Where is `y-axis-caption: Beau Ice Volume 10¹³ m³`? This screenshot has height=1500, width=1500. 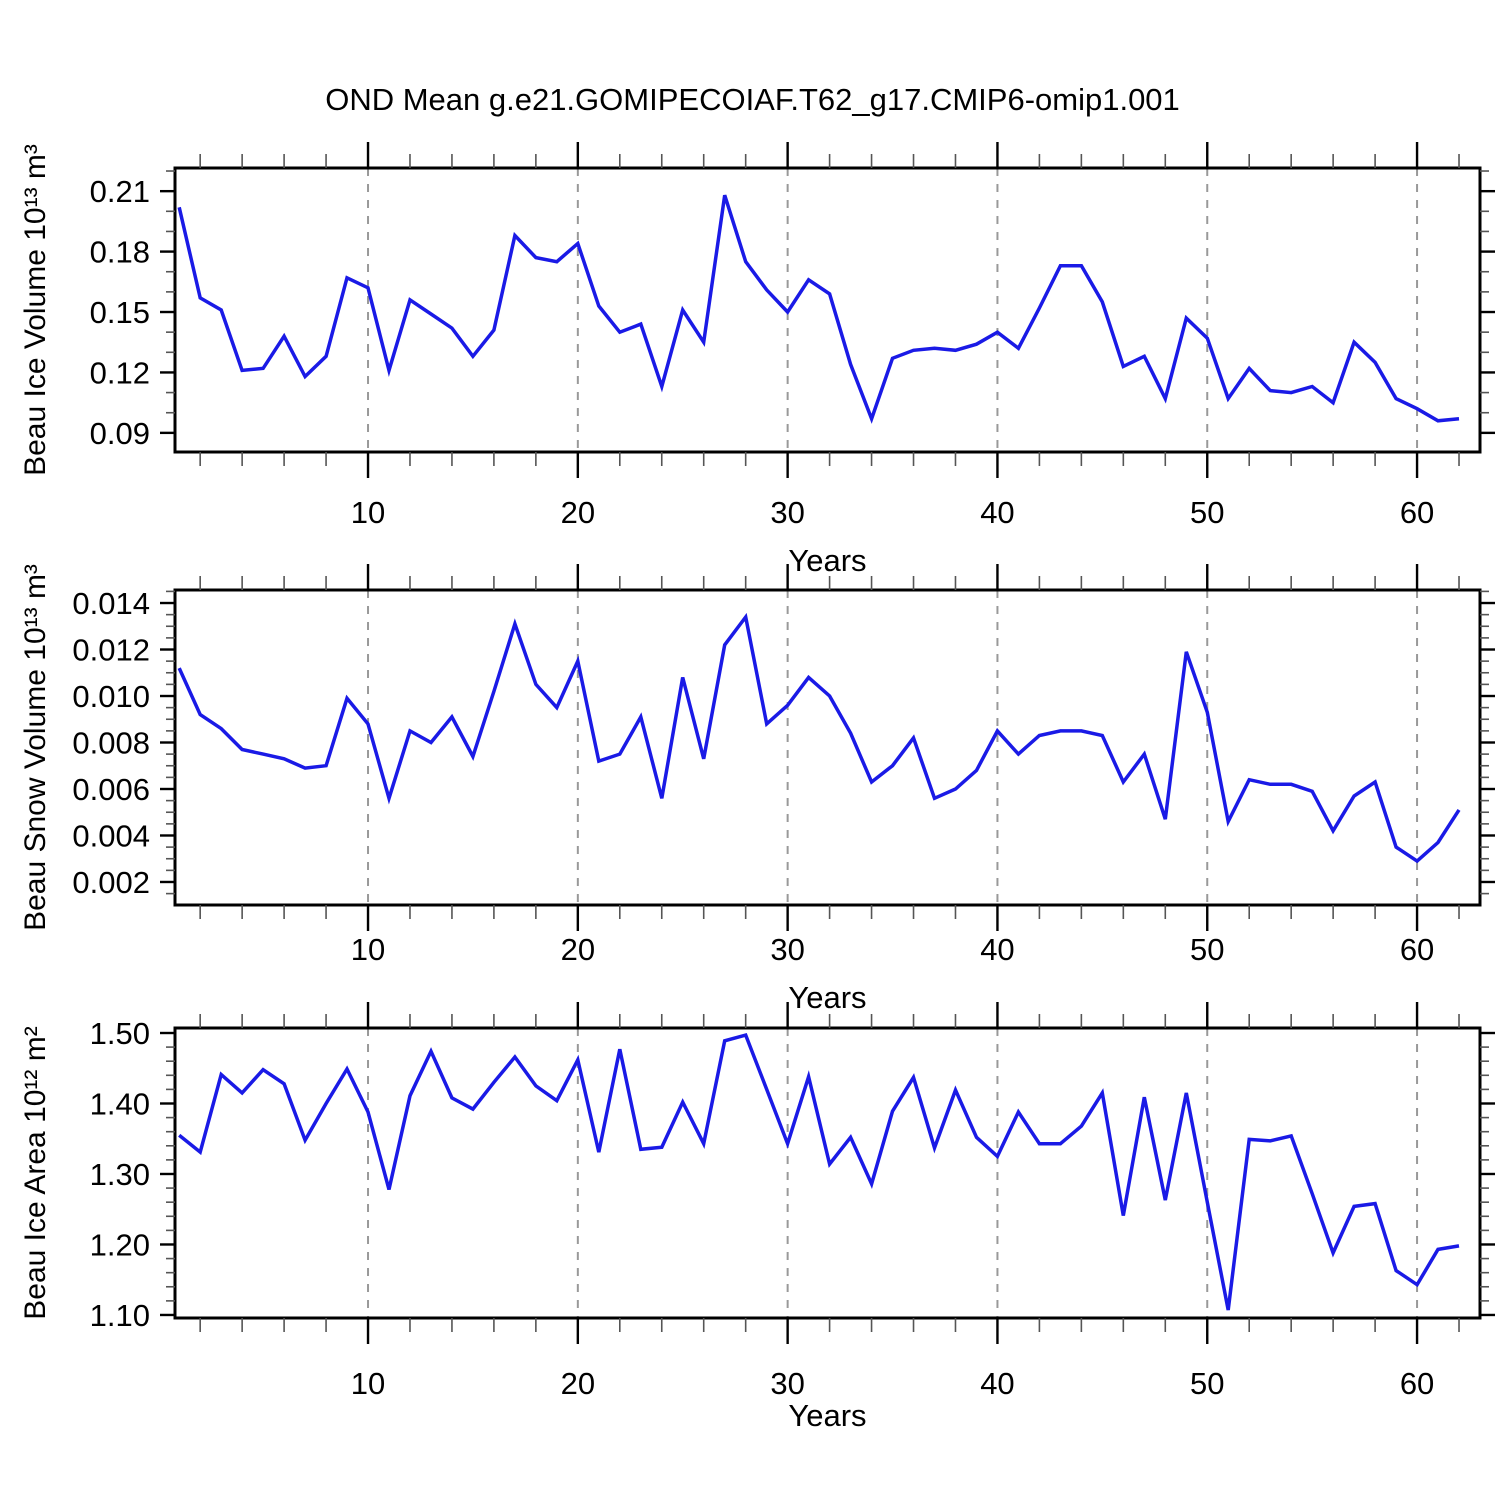 y-axis-caption: Beau Ice Volume 10¹³ m³ is located at coordinates (35, 310).